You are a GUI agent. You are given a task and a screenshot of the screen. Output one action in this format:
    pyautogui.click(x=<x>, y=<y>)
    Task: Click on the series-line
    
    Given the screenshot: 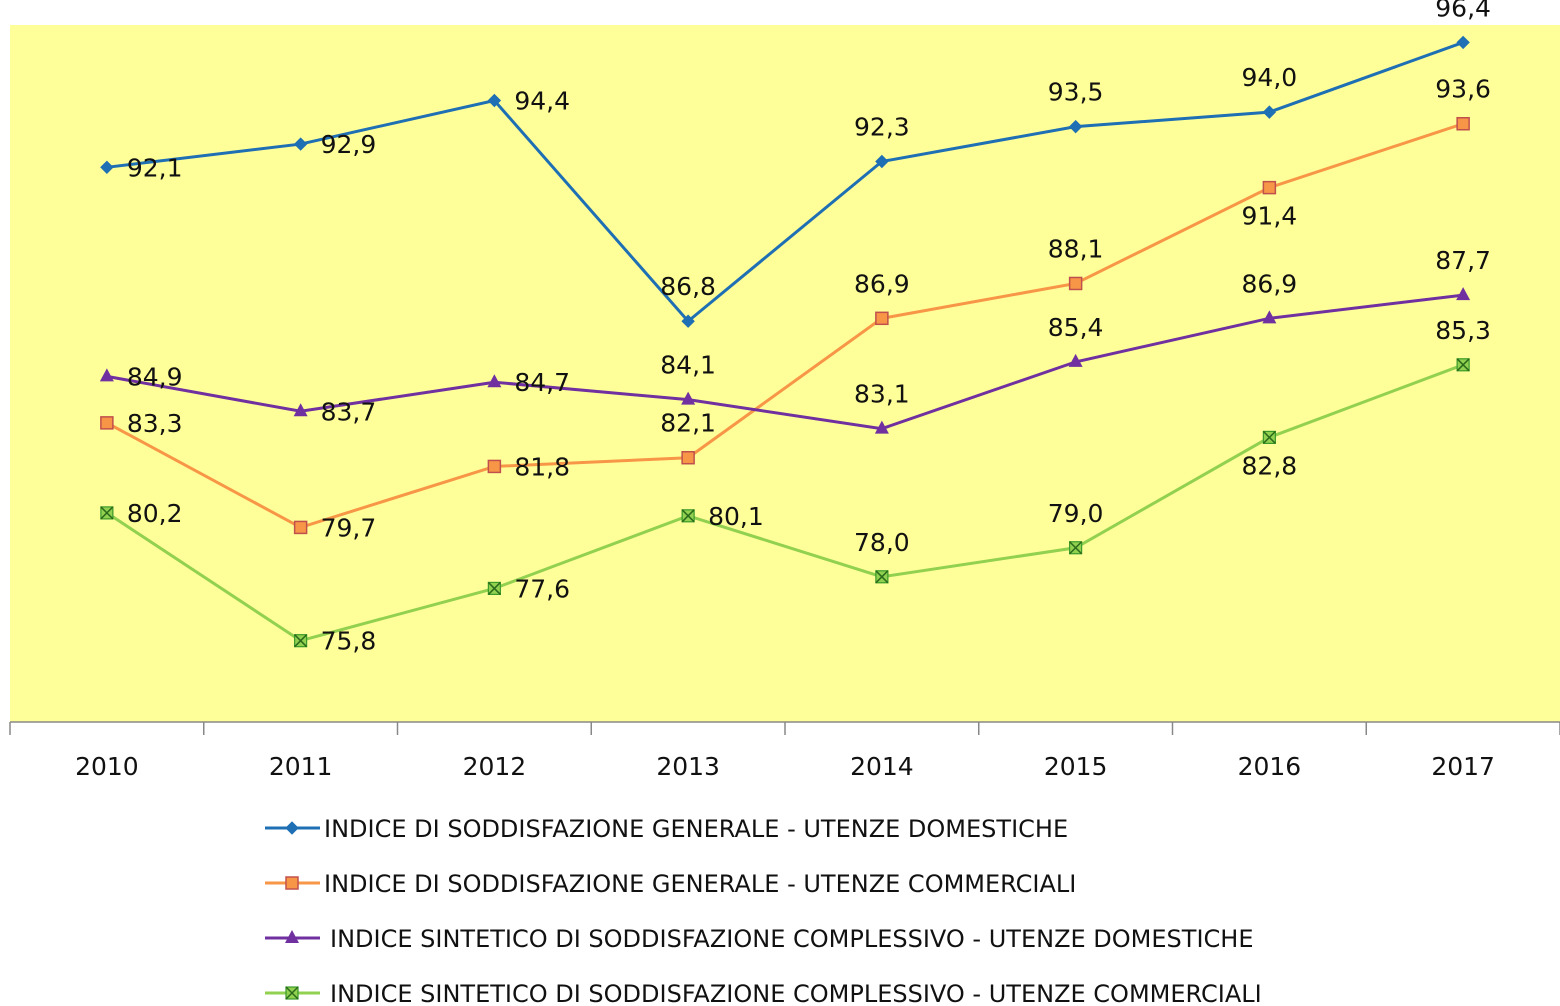 What is the action you would take?
    pyautogui.click(x=785, y=362)
    